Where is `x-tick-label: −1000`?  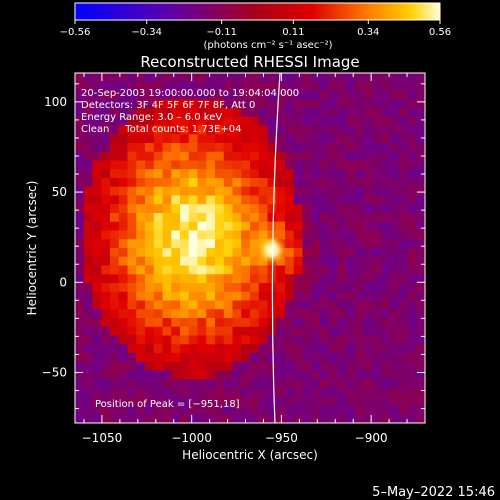 x-tick-label: −1000 is located at coordinates (191, 438).